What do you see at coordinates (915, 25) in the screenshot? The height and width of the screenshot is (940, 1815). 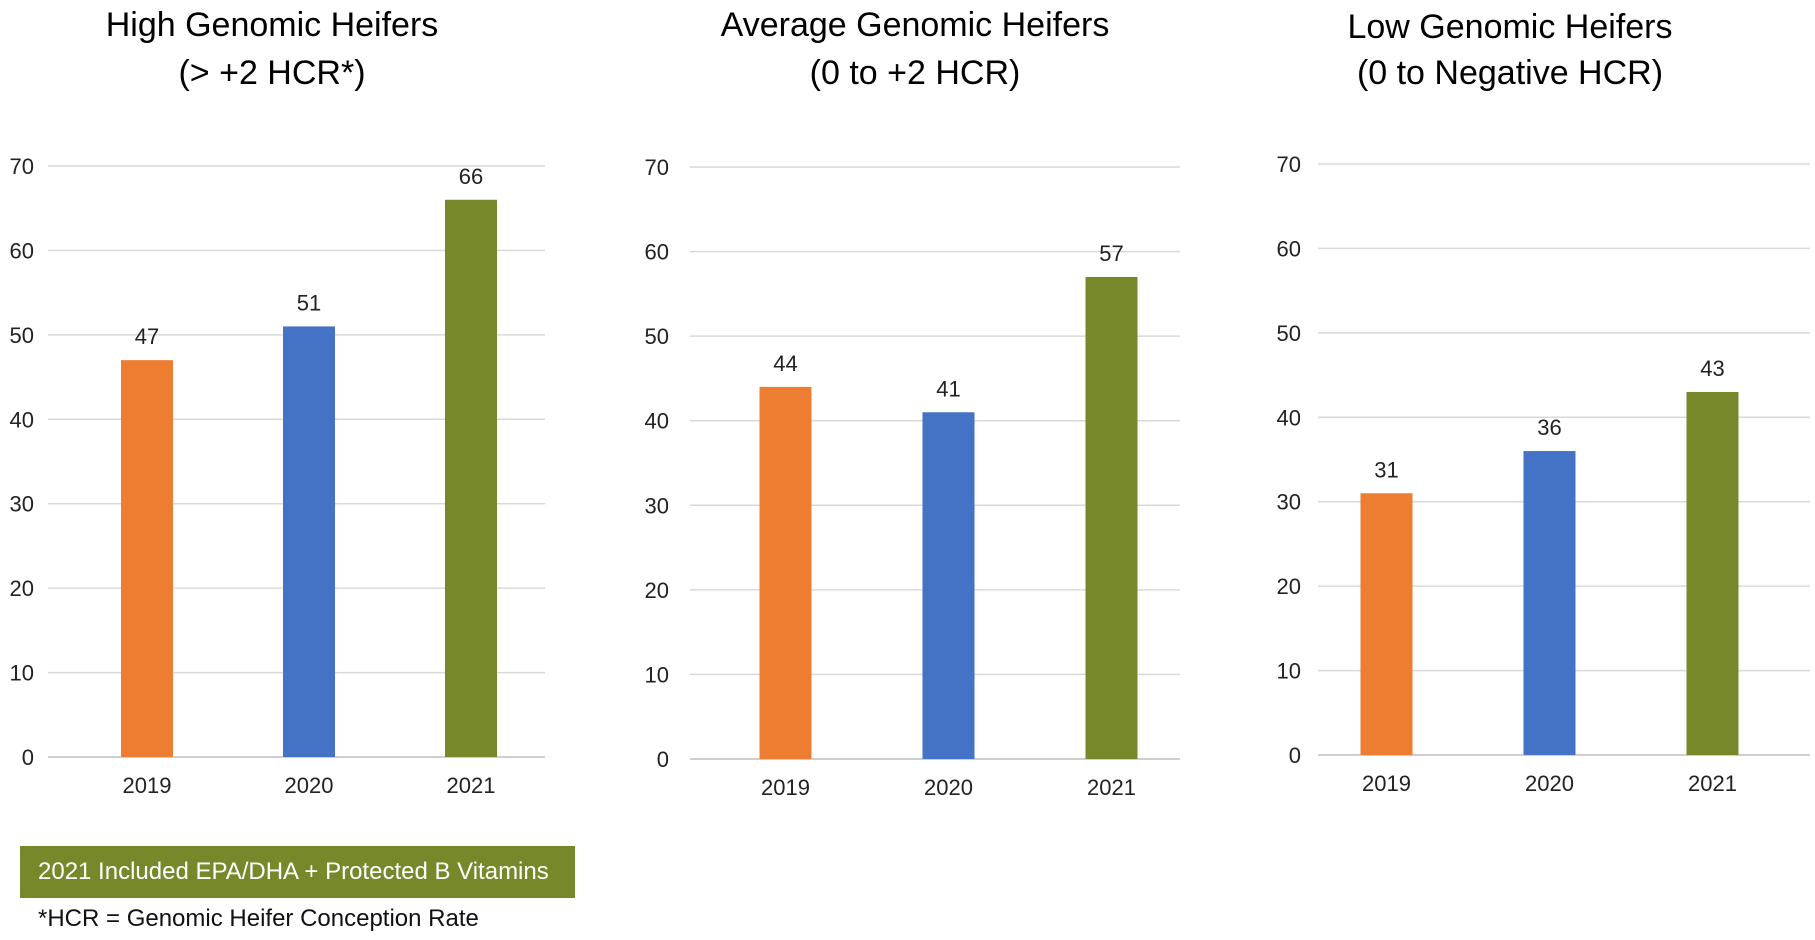 I see `chart-title-line-1: Average Genomic Heifers` at bounding box center [915, 25].